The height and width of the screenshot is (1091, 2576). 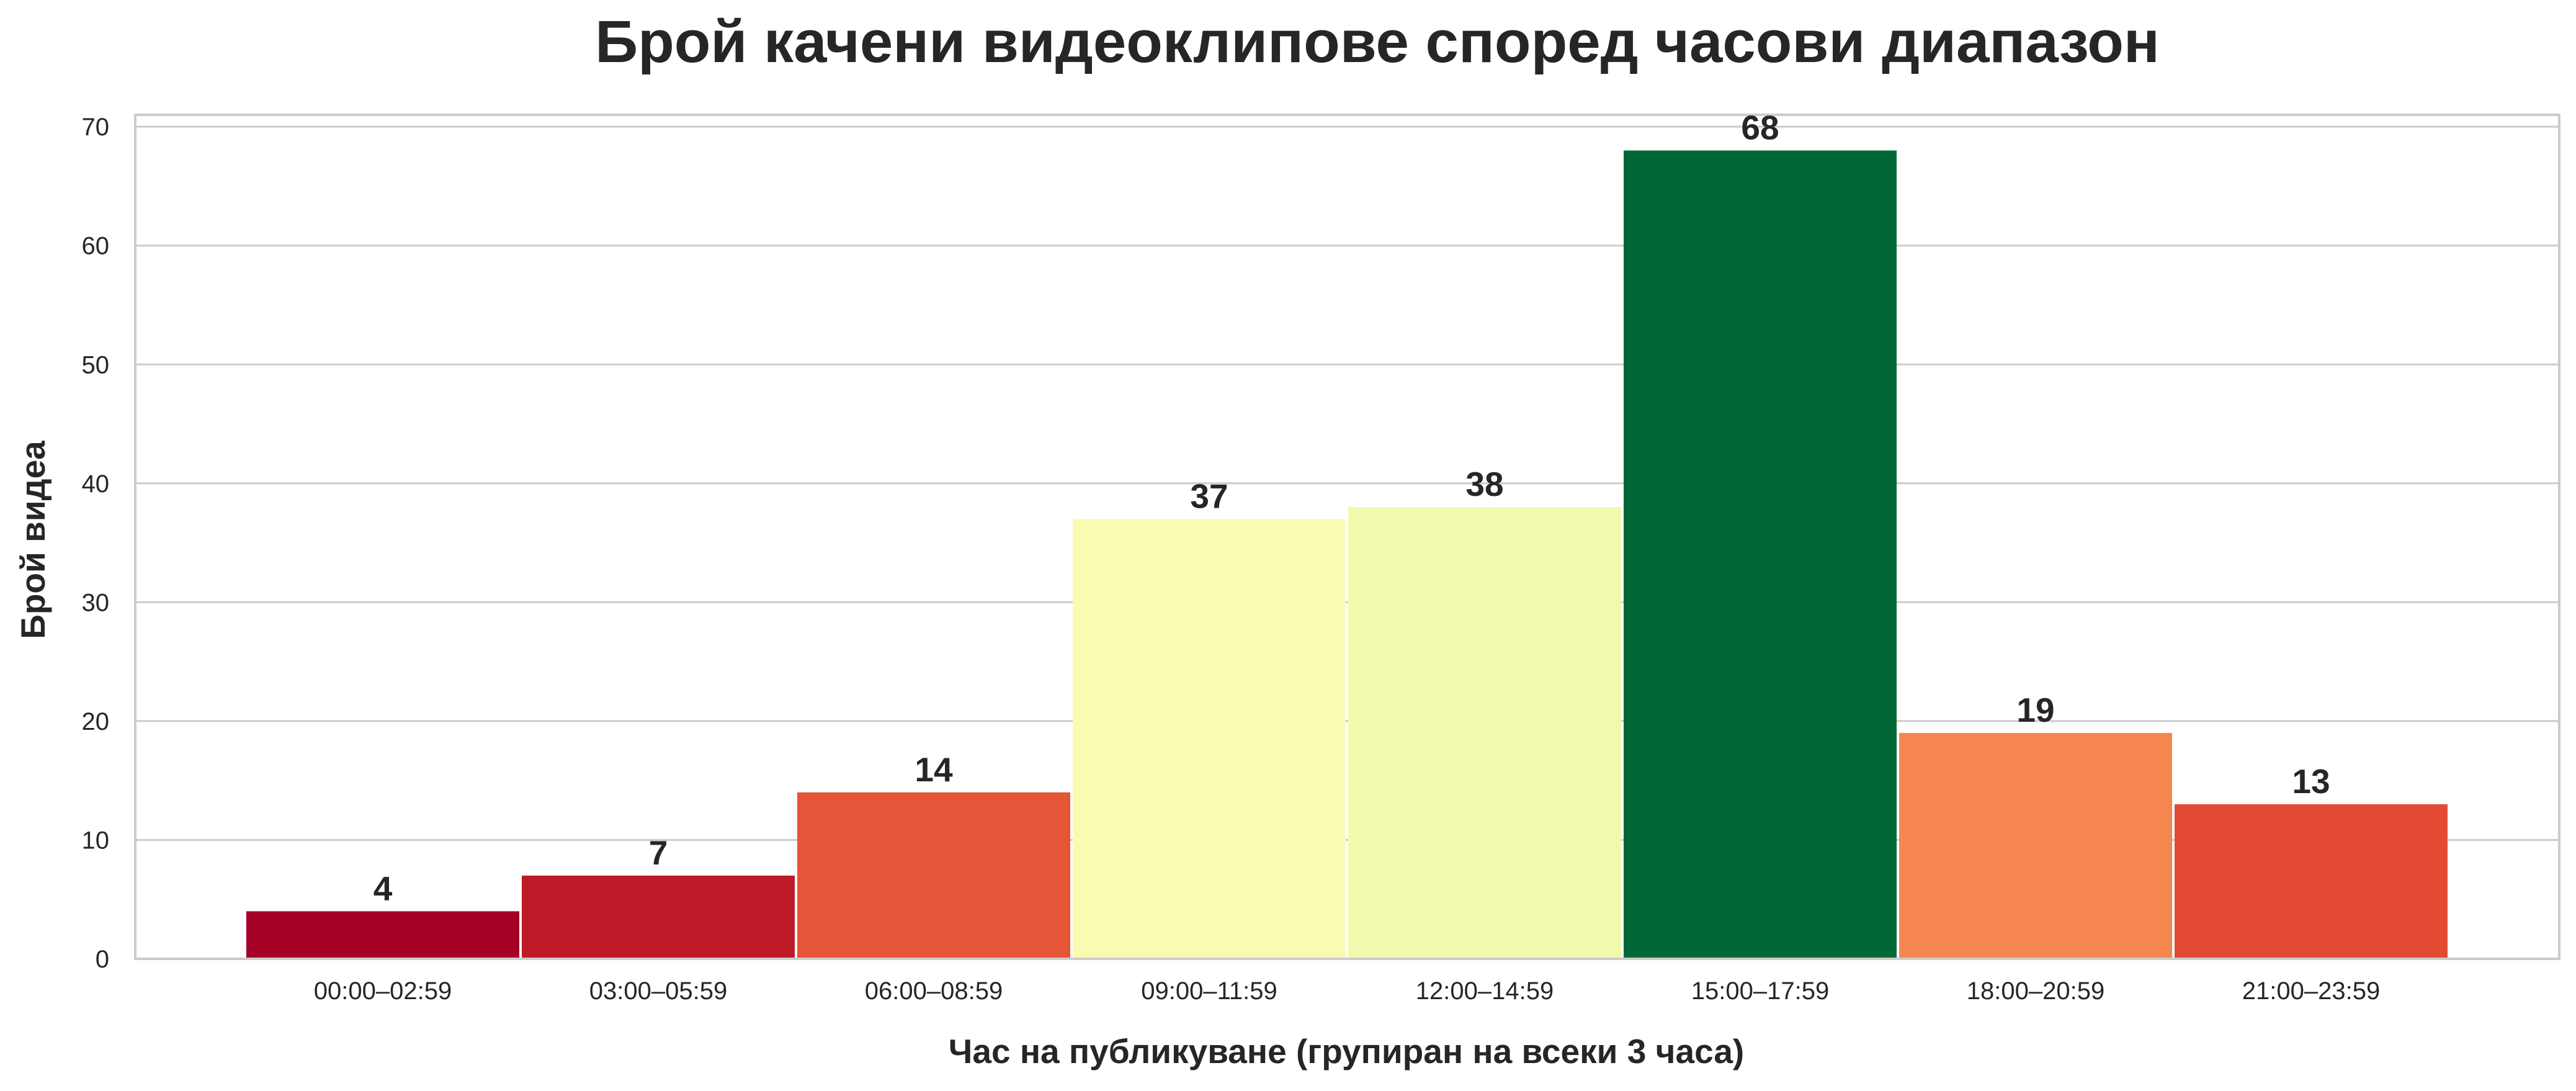 I want to click on bar-06:00–08:59, so click(x=933, y=876).